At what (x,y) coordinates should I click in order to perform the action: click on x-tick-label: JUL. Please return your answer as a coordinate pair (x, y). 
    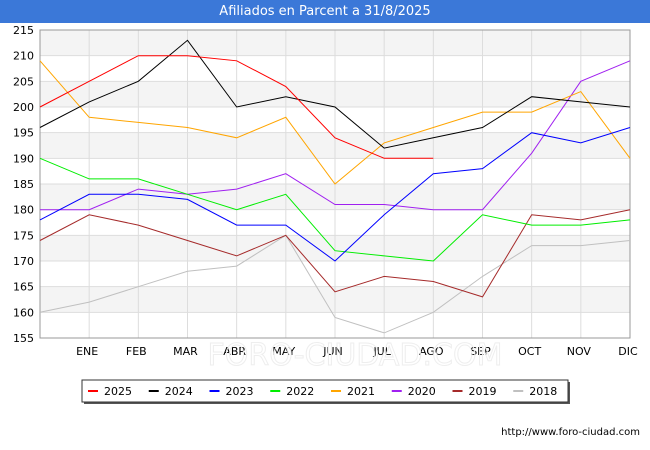
    Looking at the image, I should click on (381, 351).